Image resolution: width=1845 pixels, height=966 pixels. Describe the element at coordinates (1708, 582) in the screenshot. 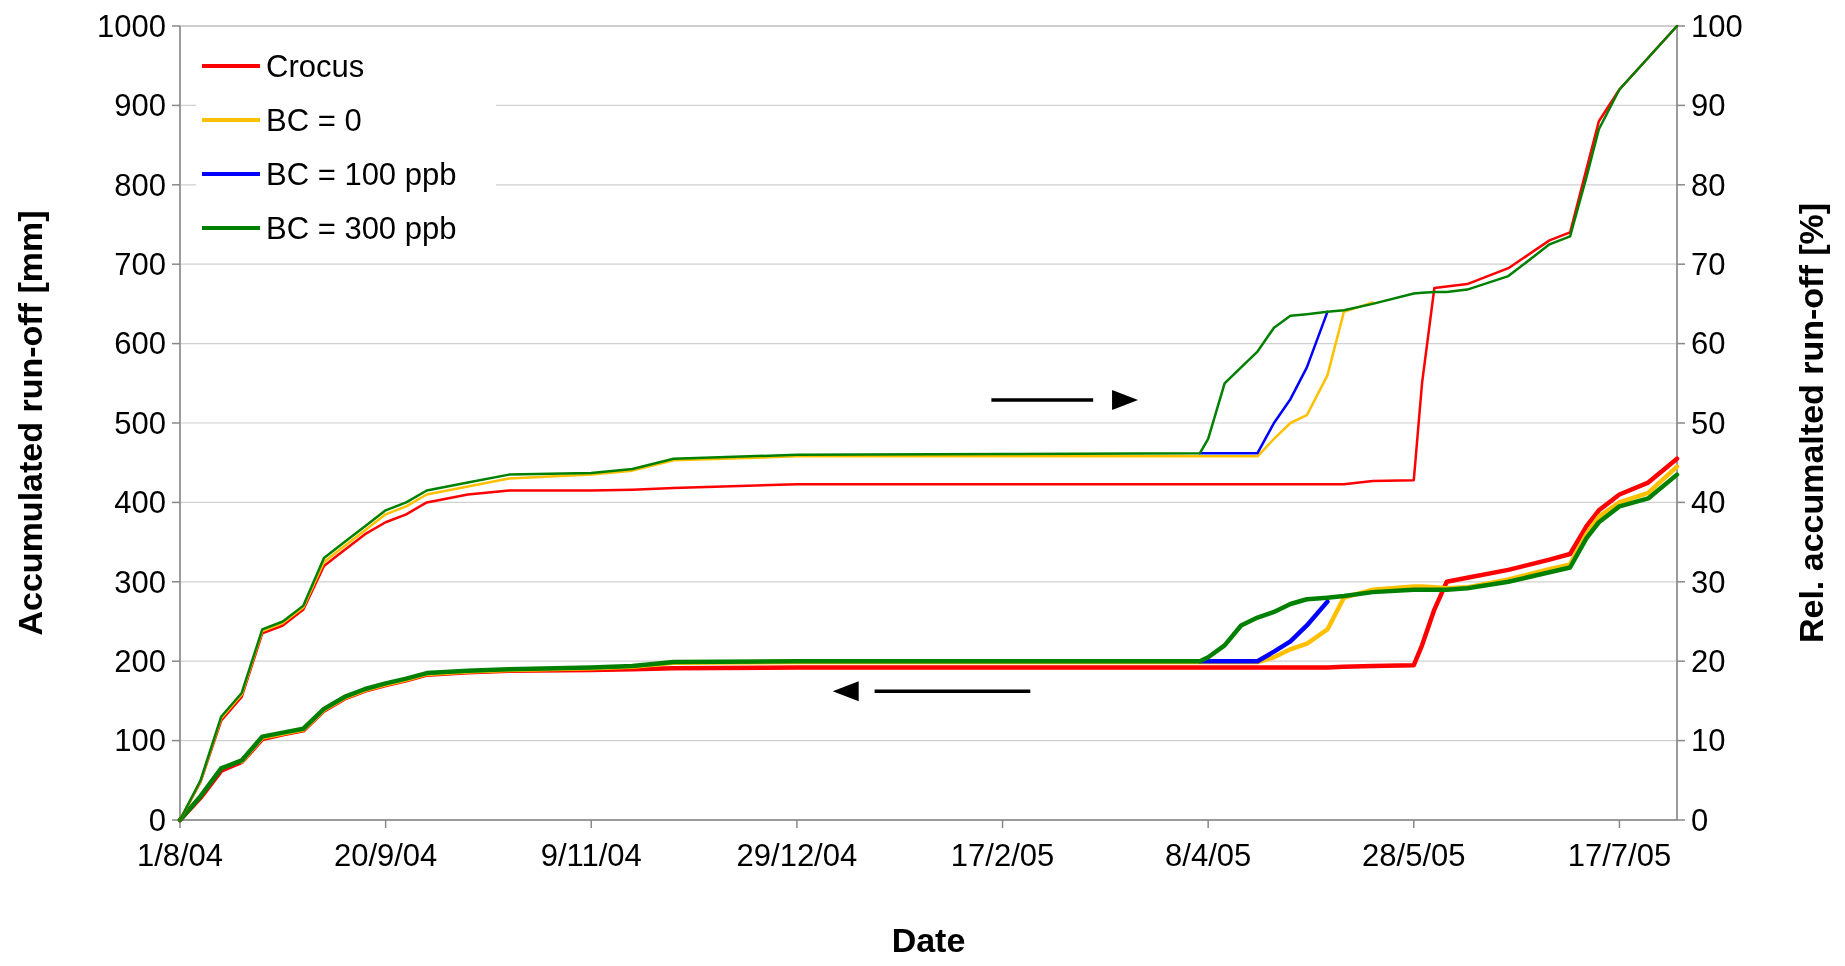

I see `y2-tick-label: 30` at that location.